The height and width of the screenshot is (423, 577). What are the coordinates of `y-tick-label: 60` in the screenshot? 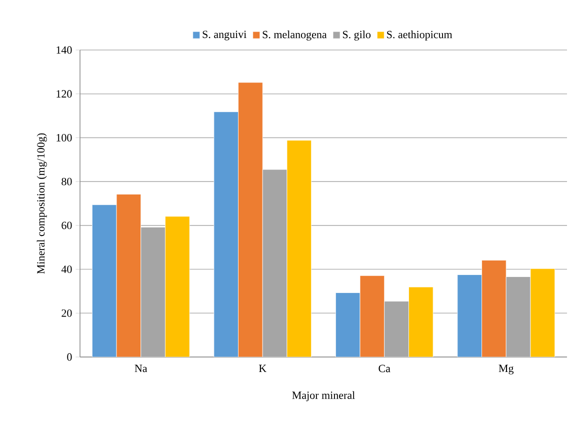 It's located at (67, 226).